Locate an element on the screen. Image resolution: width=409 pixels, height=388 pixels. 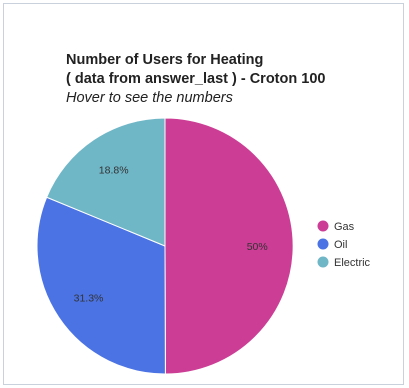
chart-title-line-1: Number of Users for Heating is located at coordinates (165, 60).